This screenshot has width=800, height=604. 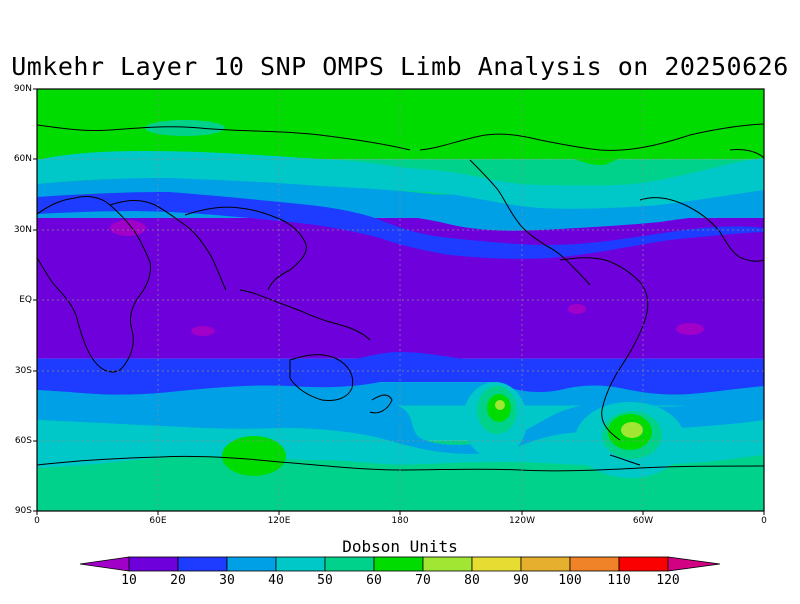 I want to click on colorbar-tick-label: 60, so click(x=374, y=580).